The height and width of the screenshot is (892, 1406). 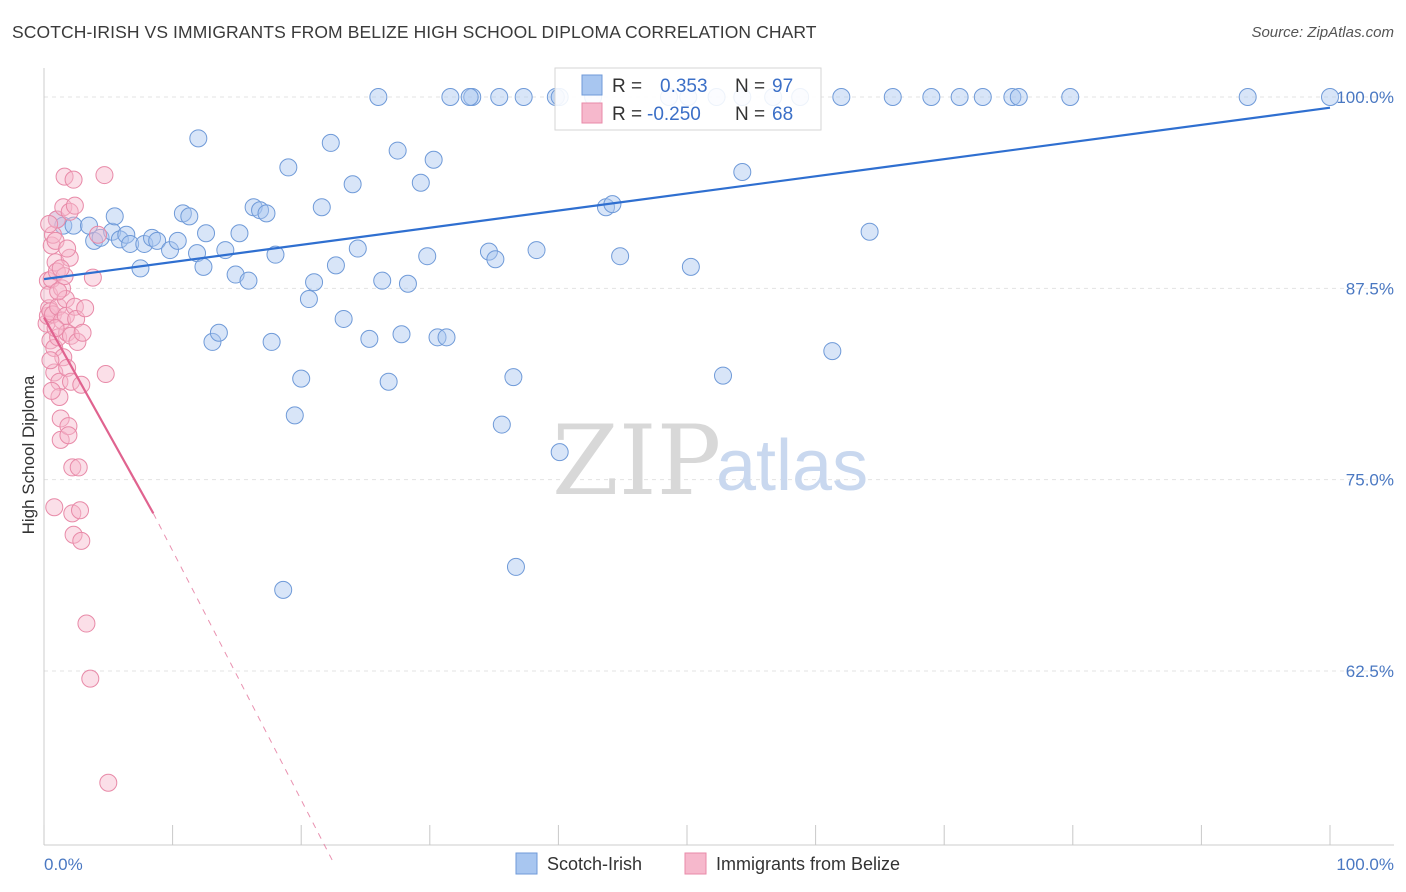 What do you see at coordinates (63, 864) in the screenshot?
I see `x-tick-label-min: 0.0%` at bounding box center [63, 864].